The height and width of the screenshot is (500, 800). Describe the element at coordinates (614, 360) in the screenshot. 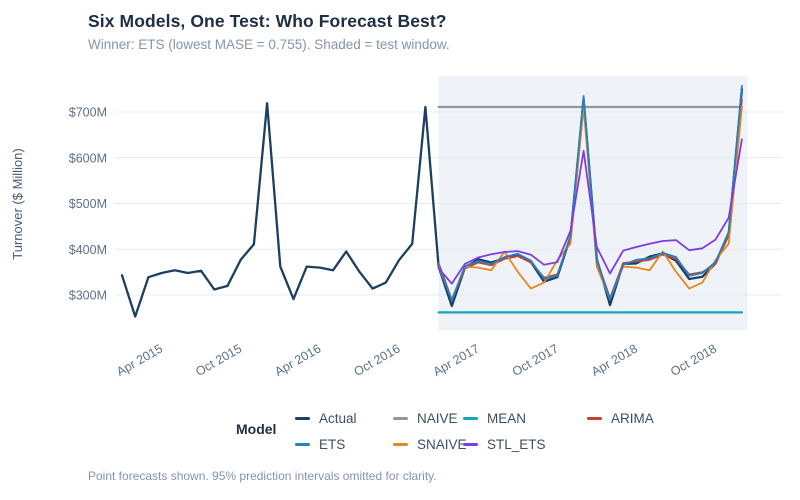

I see `x-tick-label: Apr 2018` at that location.